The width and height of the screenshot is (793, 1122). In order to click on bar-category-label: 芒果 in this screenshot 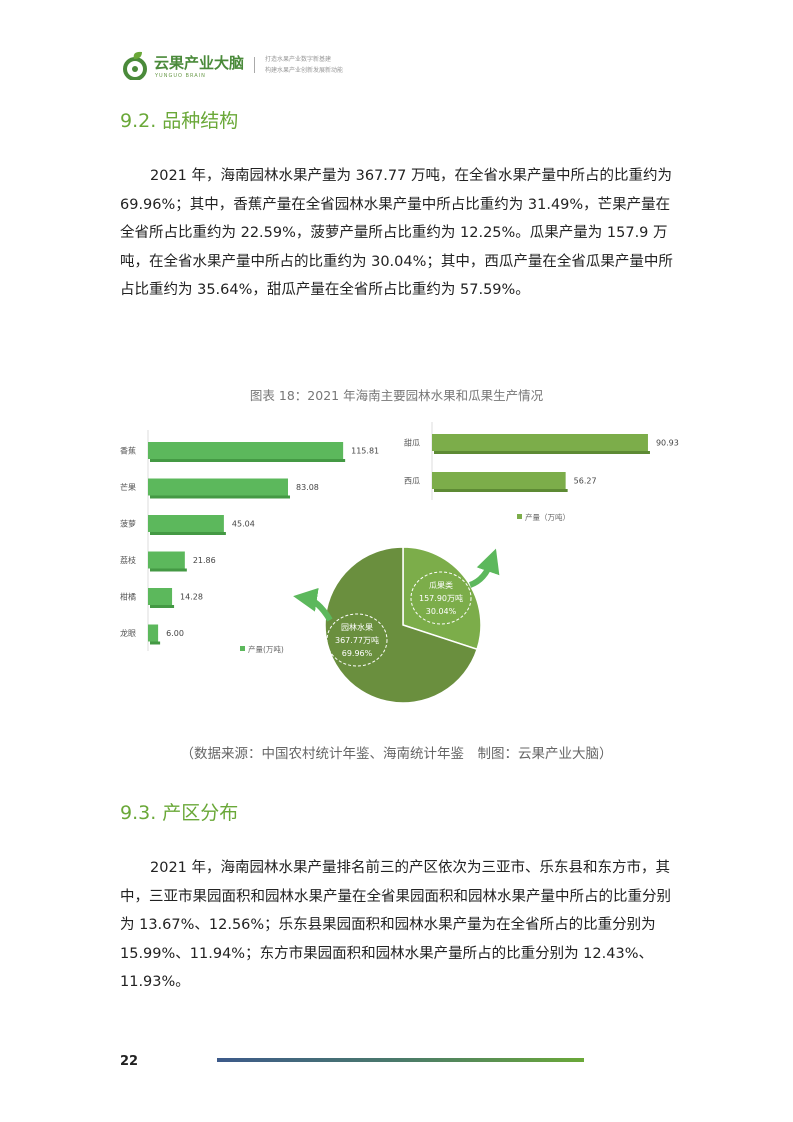, I will do `click(128, 487)`.